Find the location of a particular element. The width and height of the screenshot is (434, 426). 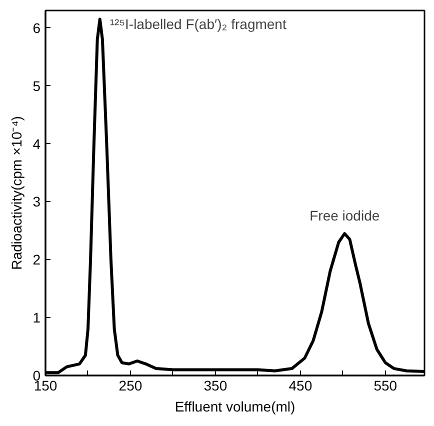

y-tick-label: 1 is located at coordinates (36, 318).